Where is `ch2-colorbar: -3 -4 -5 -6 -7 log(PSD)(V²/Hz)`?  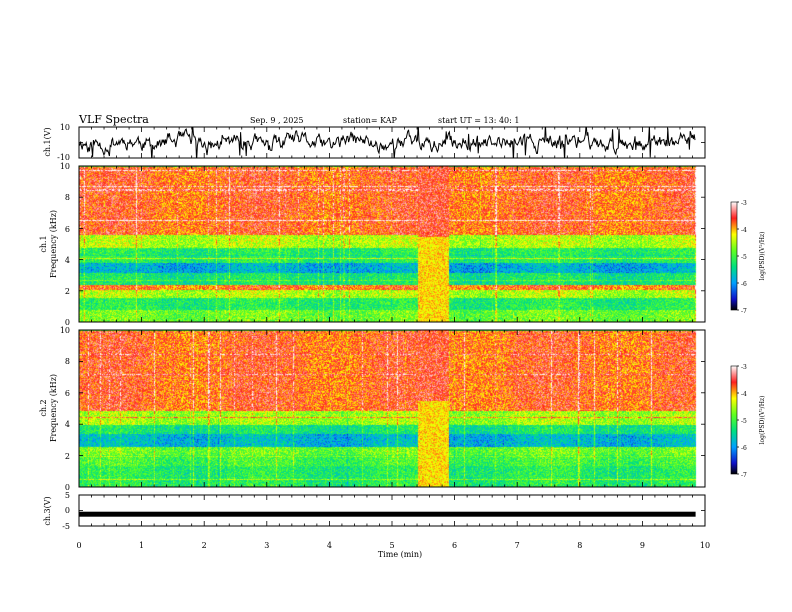
ch2-colorbar: -3 -4 -5 -6 -7 log(PSD)(V²/Hz) is located at coordinates (748, 421).